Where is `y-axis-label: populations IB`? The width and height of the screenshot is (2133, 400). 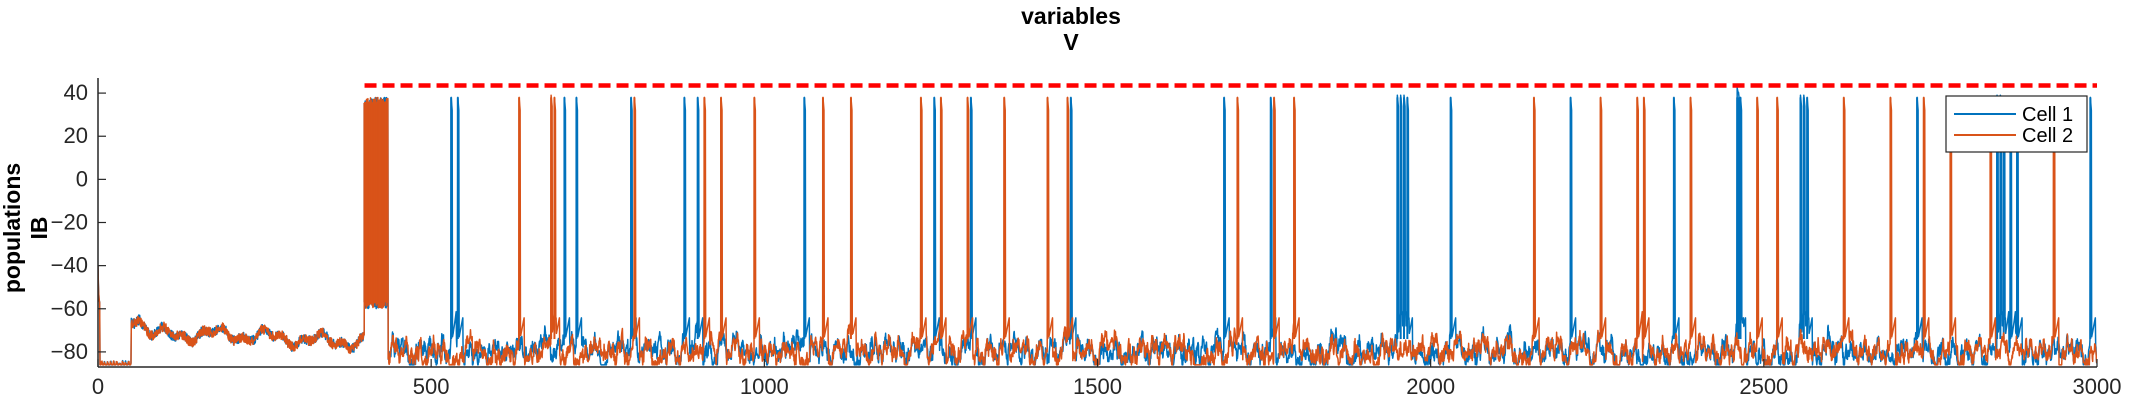 y-axis-label: populations IB is located at coordinates (26, 228).